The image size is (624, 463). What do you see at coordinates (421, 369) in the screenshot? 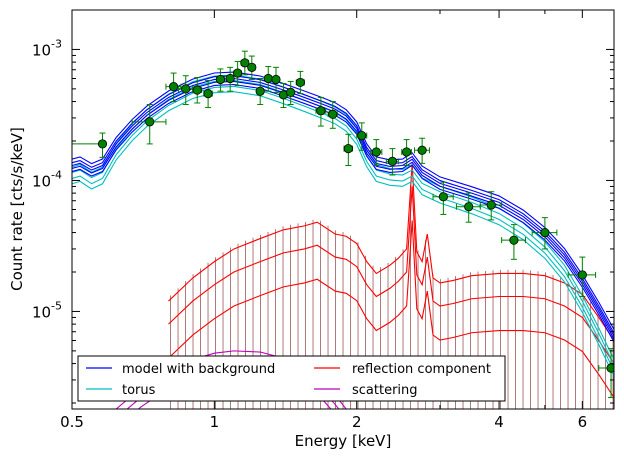
I see `legend-label-reflection: reflection component` at bounding box center [421, 369].